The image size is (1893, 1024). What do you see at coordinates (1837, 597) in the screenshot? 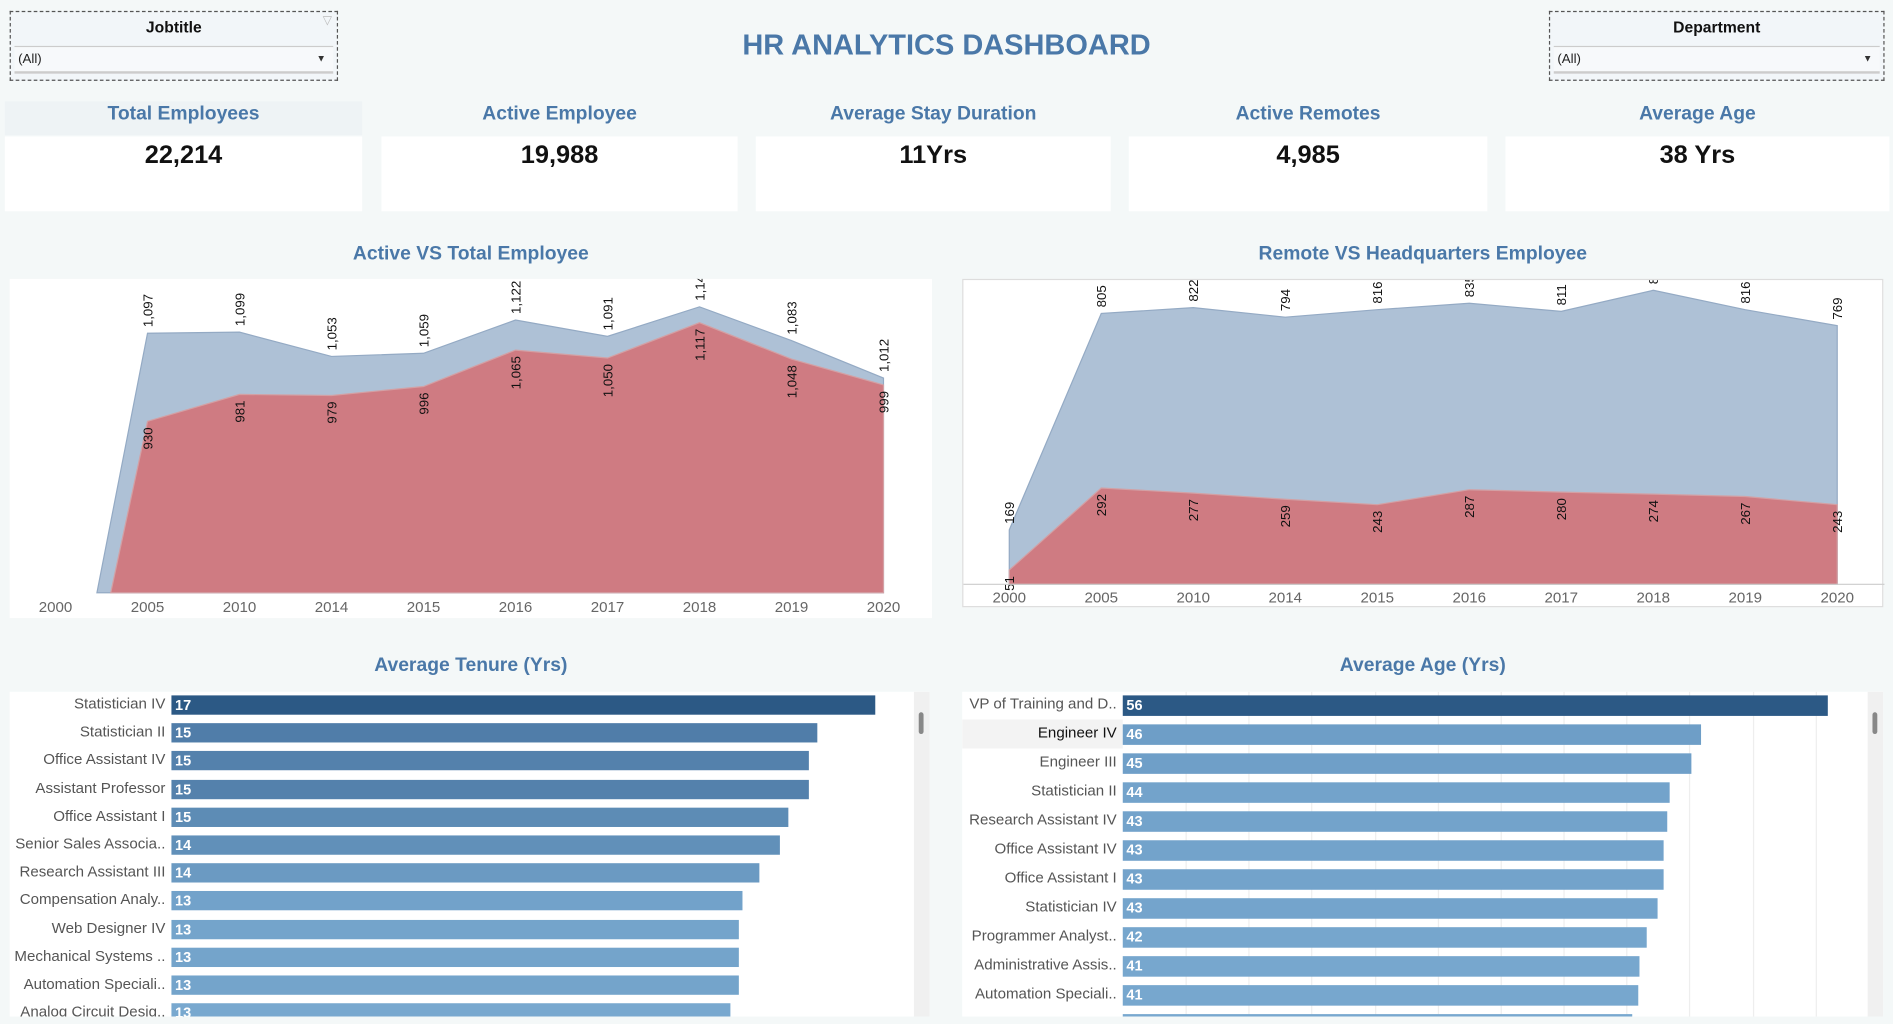
I see `x-tick-label: 2020` at bounding box center [1837, 597].